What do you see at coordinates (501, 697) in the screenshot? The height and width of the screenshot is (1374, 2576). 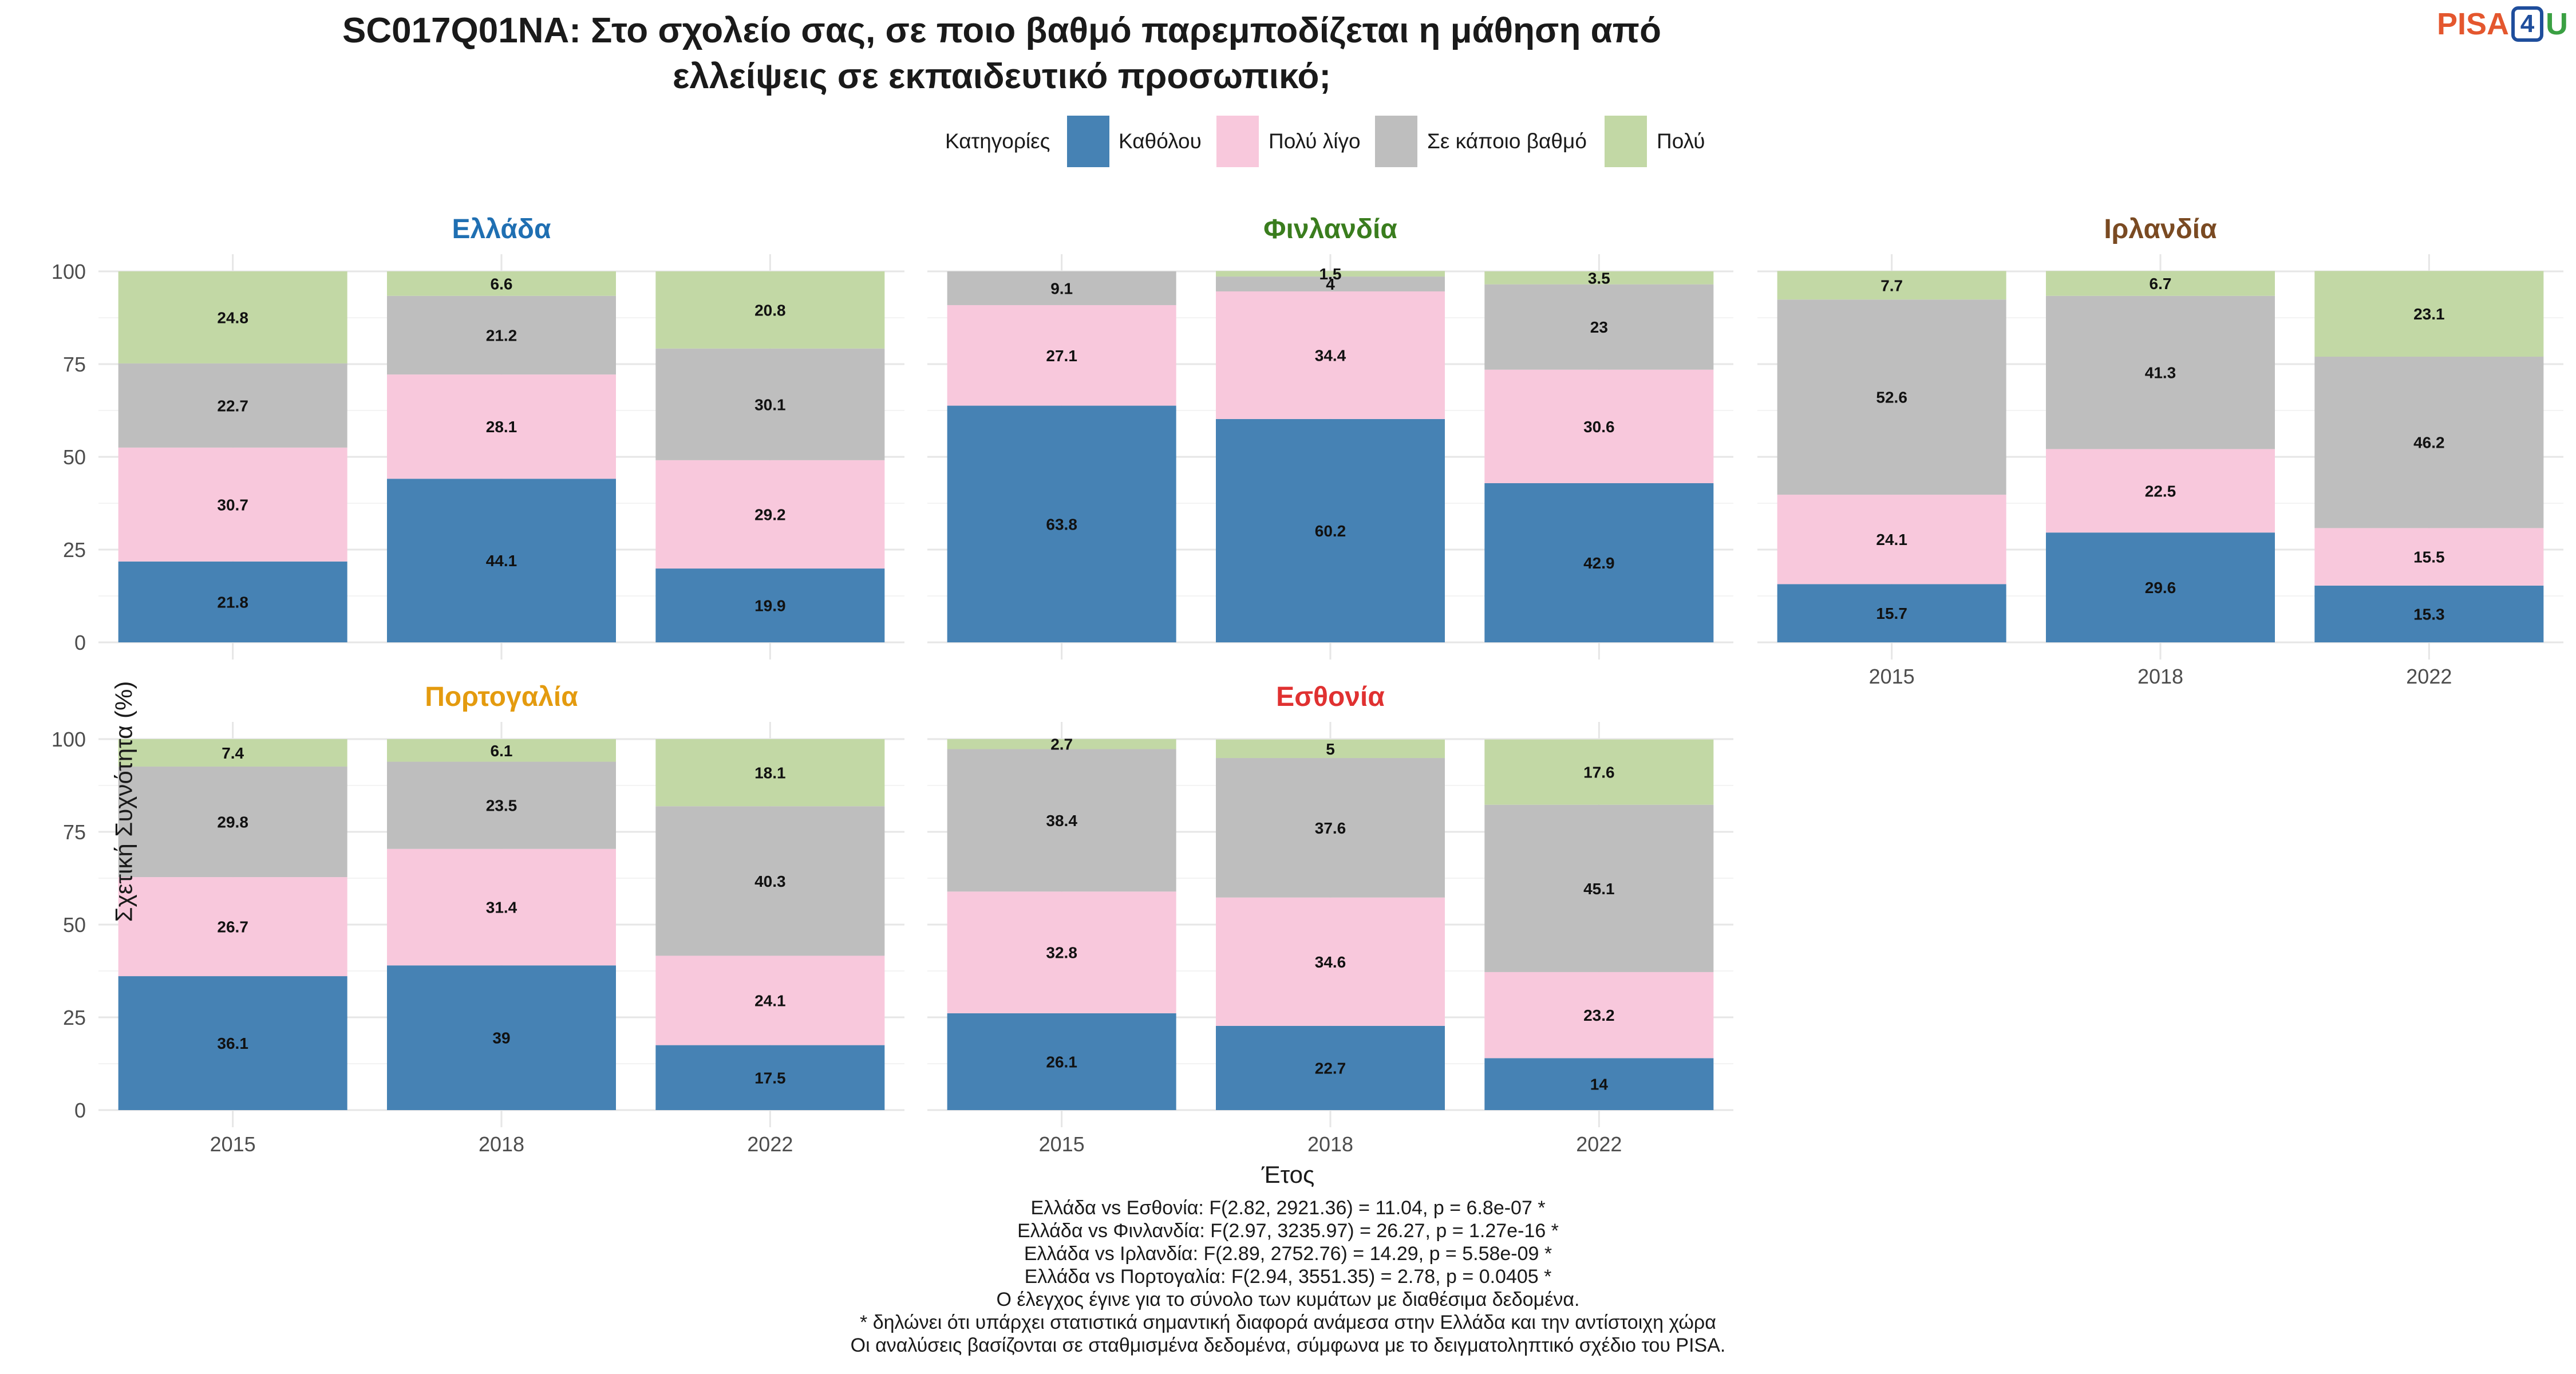 I see `facet-title-πορτογαλία: Πορτογαλία` at bounding box center [501, 697].